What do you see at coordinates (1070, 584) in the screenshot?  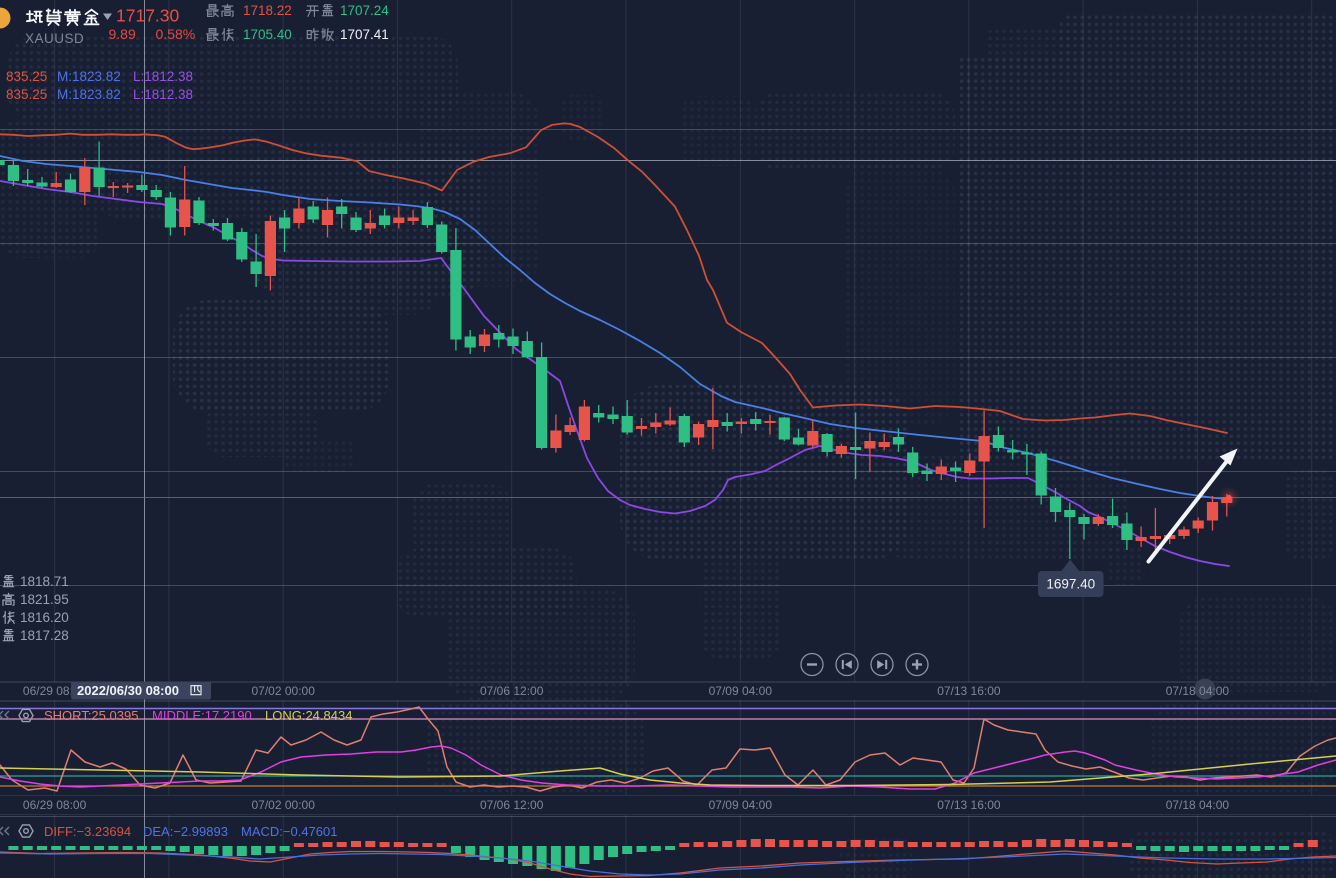 I see `svg-text: 1697.40` at bounding box center [1070, 584].